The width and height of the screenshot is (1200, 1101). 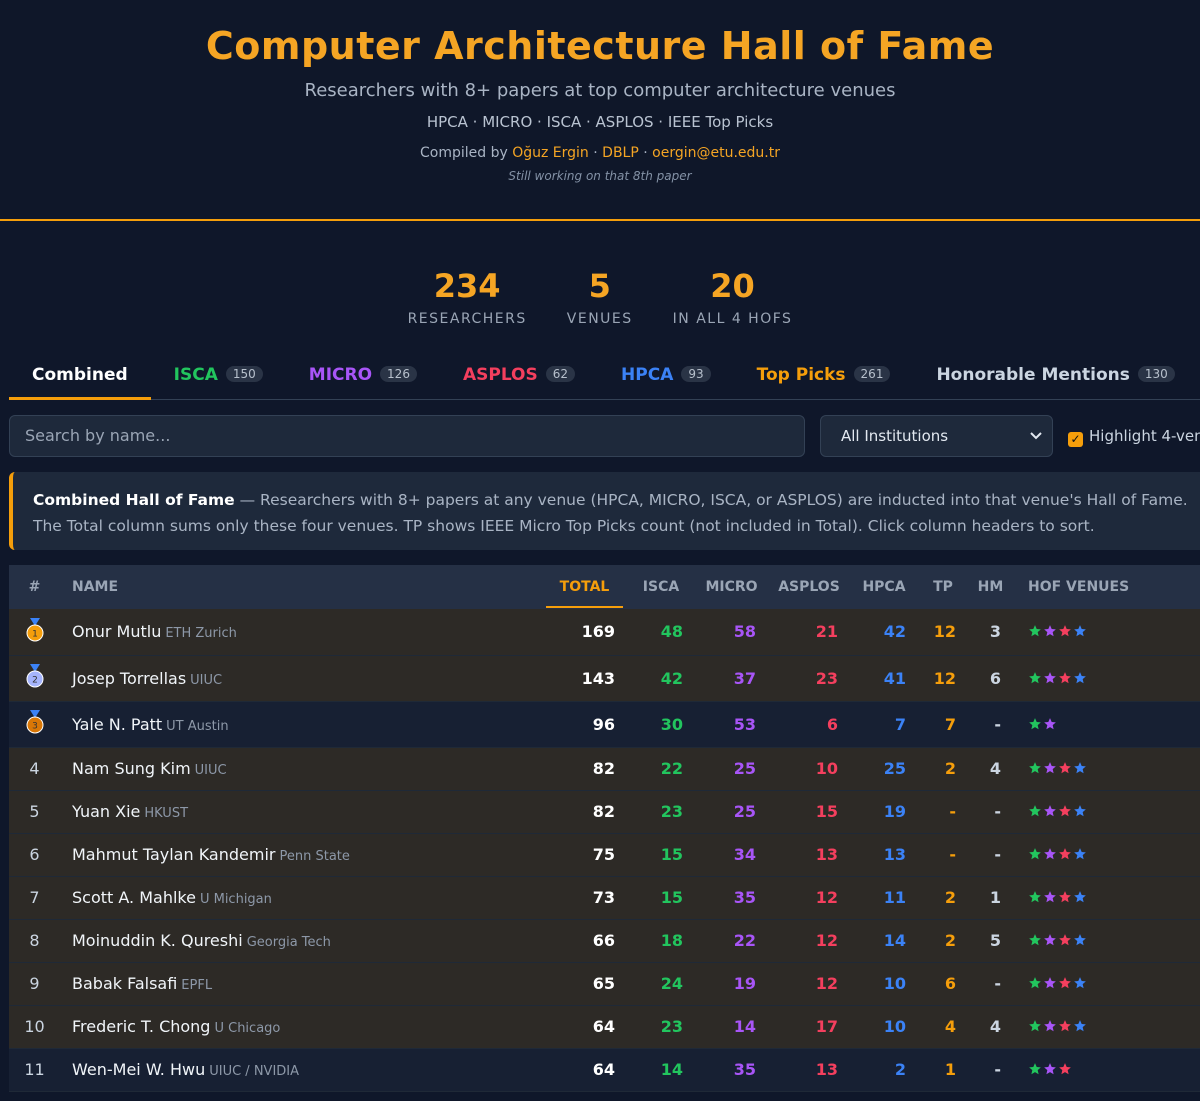 What do you see at coordinates (620, 153) in the screenshot?
I see `dblp-link: DBLP` at bounding box center [620, 153].